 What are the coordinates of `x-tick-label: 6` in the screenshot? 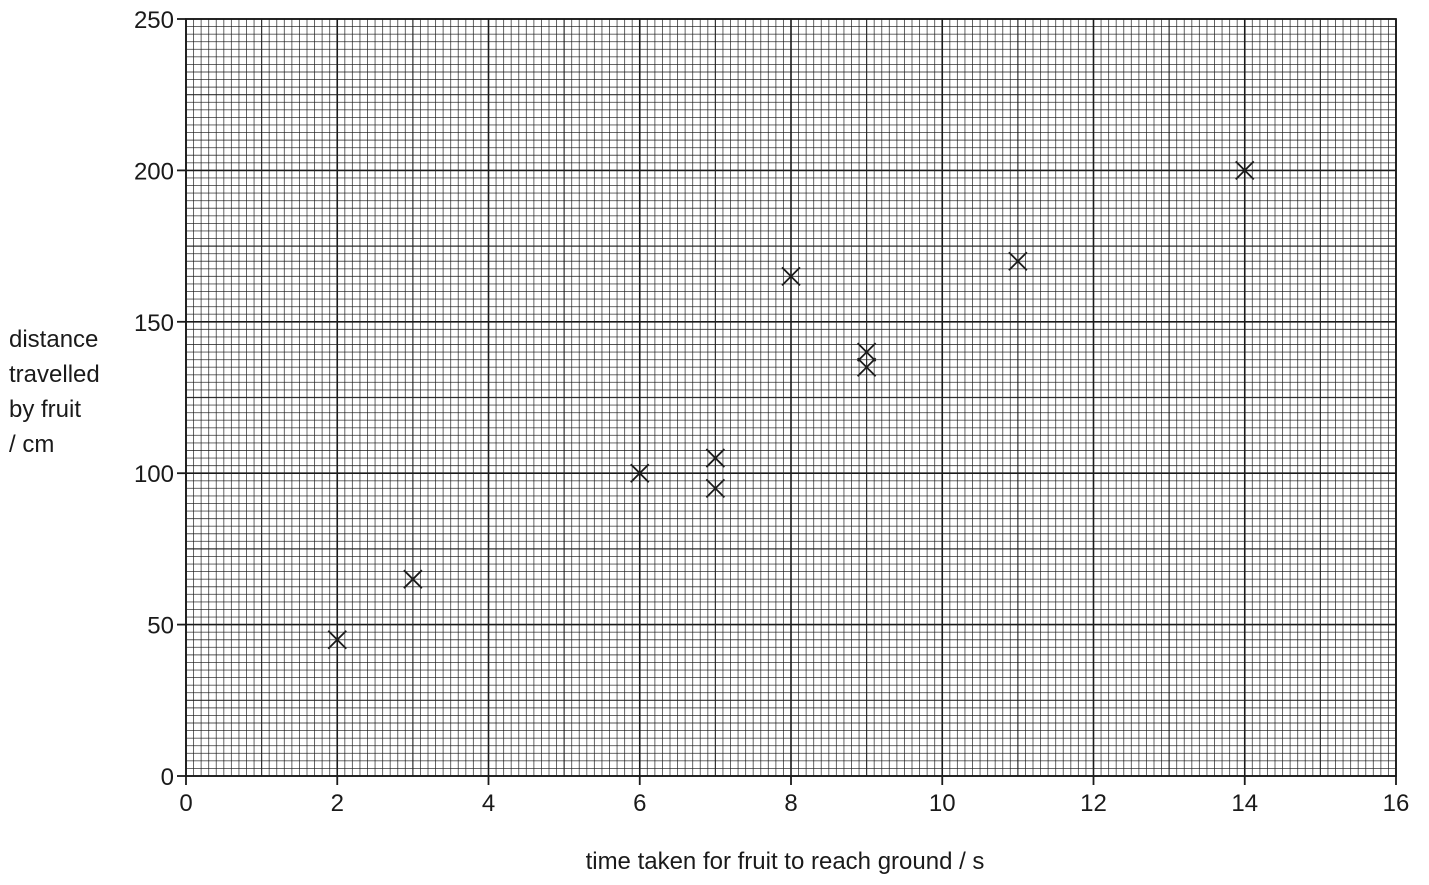 It's located at (639, 803).